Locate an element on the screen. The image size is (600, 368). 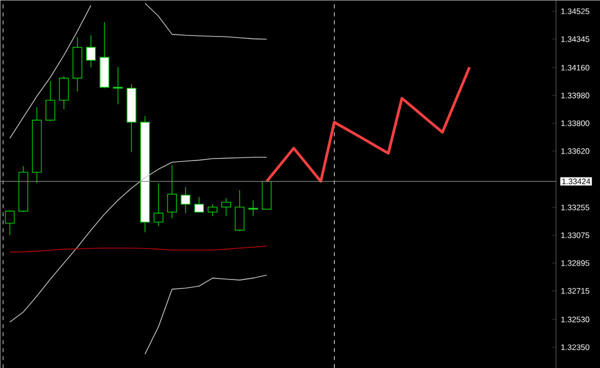
y-tick-label: 1.32715 is located at coordinates (575, 291).